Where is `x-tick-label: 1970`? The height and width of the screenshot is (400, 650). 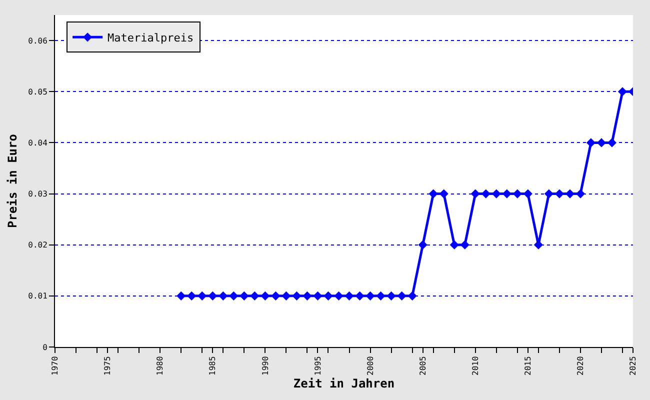
x-tick-label: 1970 is located at coordinates (55, 366).